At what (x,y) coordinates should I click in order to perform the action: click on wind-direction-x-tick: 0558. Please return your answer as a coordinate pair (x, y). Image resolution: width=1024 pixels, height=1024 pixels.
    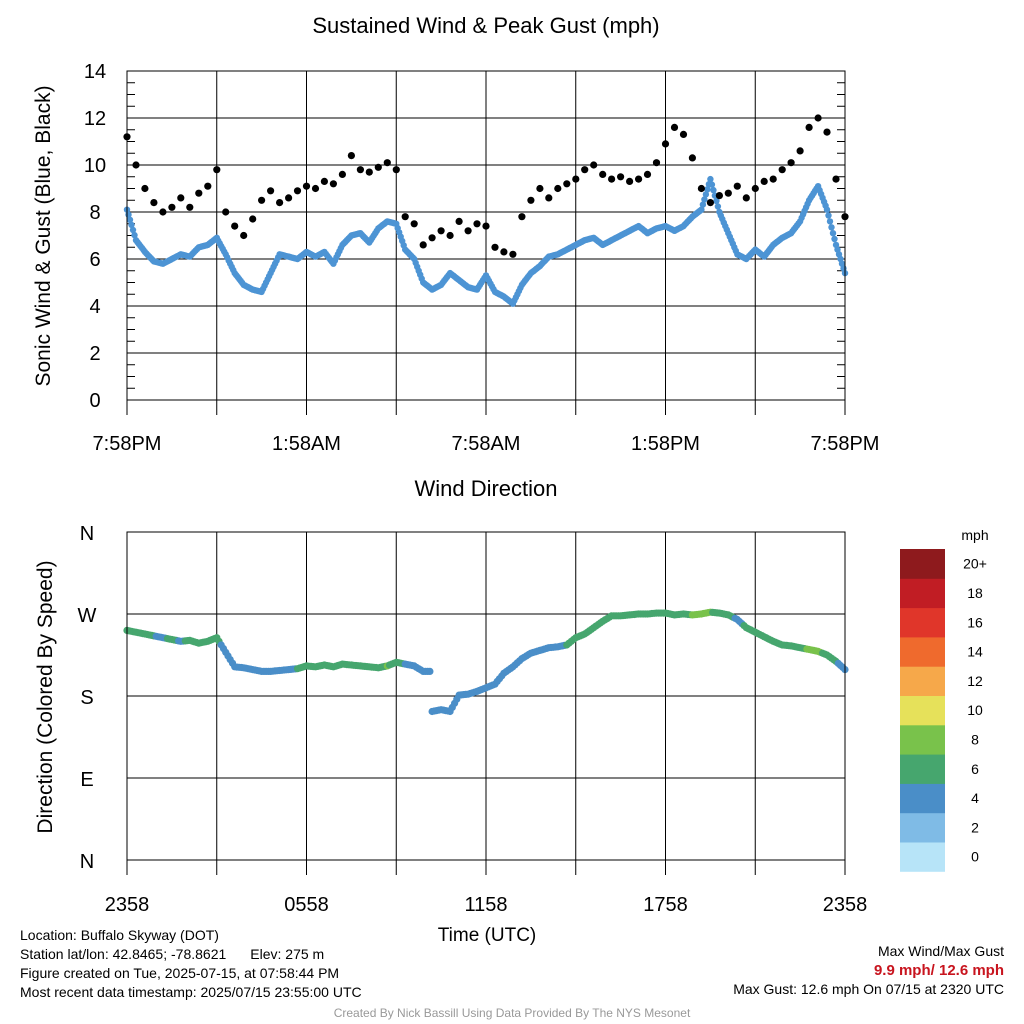
    Looking at the image, I should click on (306, 905).